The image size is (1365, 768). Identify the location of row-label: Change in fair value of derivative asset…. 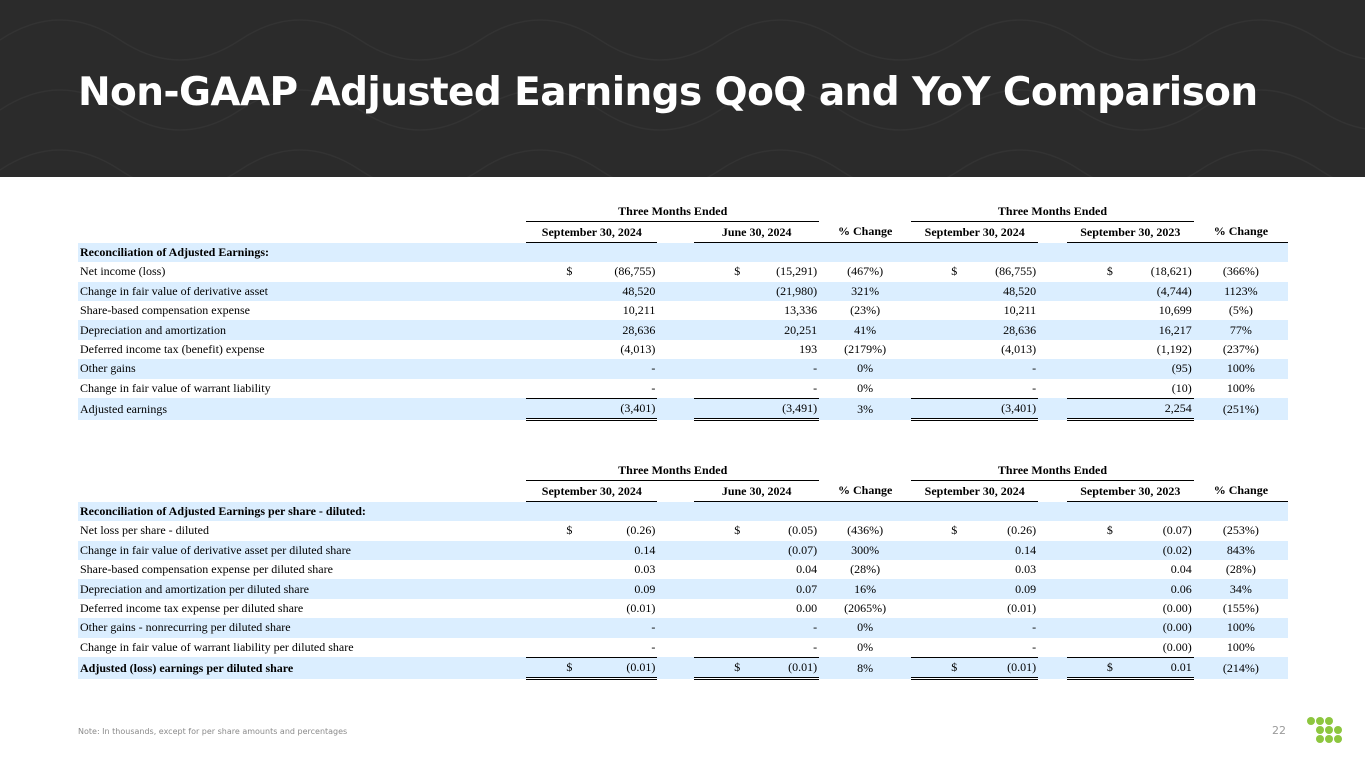
(302, 550).